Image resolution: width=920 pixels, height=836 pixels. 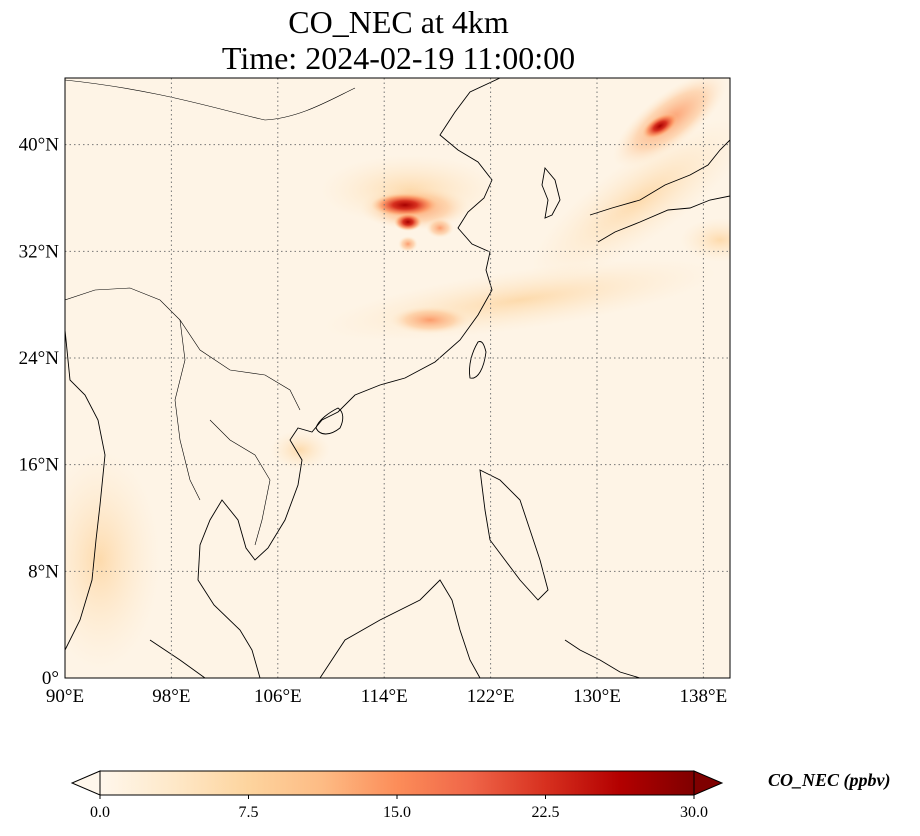 I want to click on colorbar-tick-label: 22.5, so click(x=546, y=812).